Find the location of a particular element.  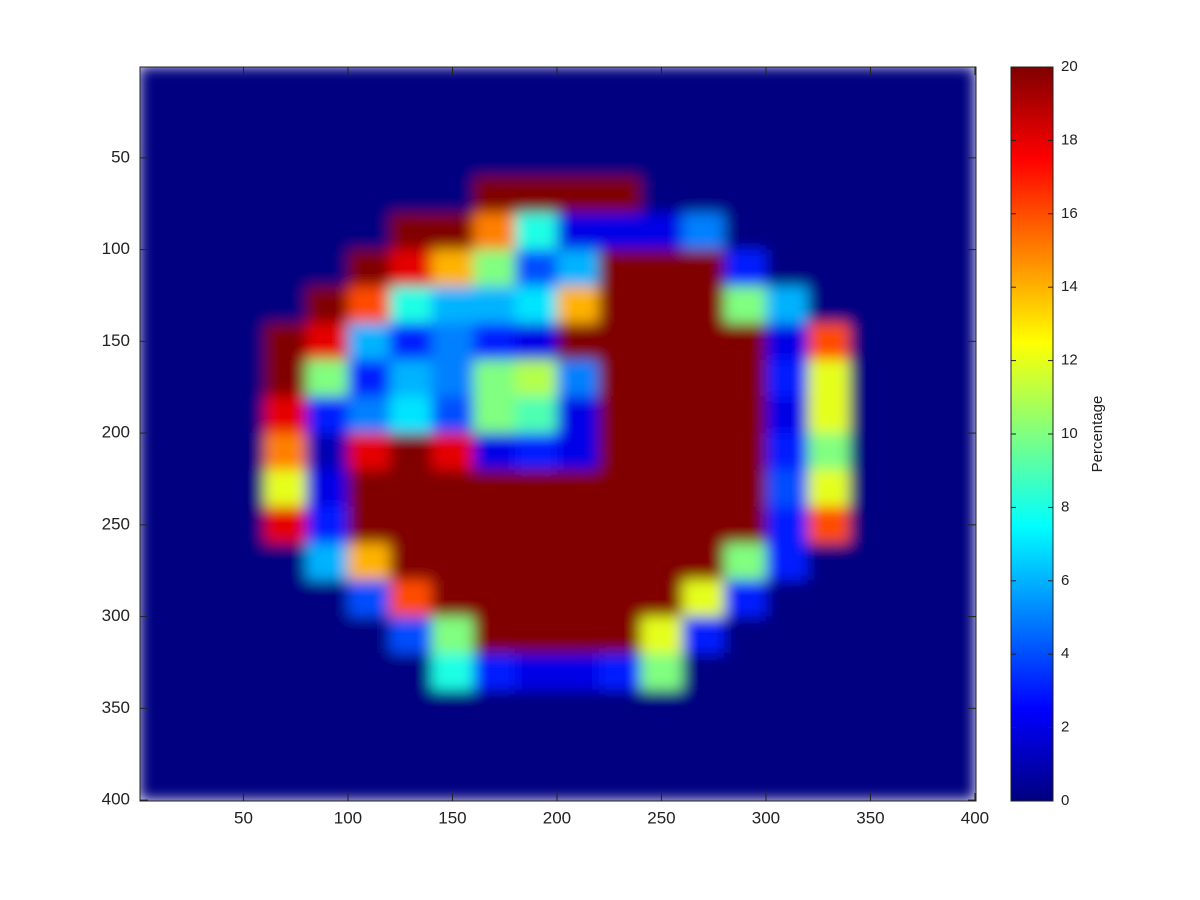

x-tick-label: 300 is located at coordinates (766, 817).